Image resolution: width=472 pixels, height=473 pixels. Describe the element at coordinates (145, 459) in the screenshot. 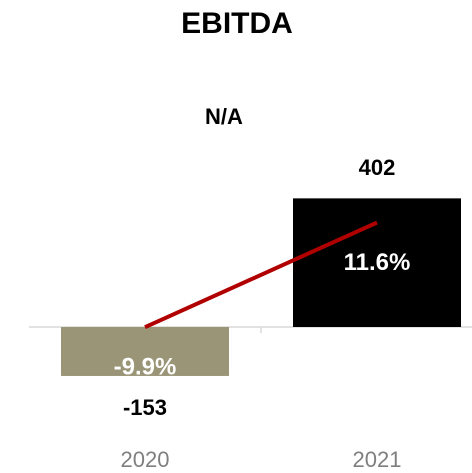

I see `x-tick-label: 2020` at that location.